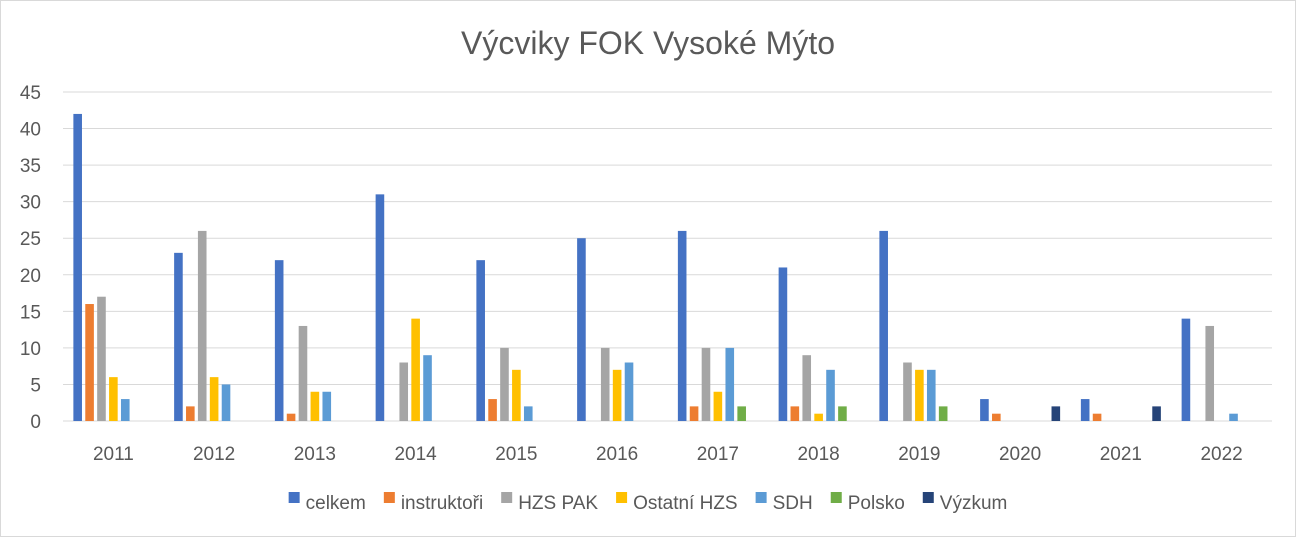 This screenshot has height=537, width=1296. What do you see at coordinates (30, 203) in the screenshot?
I see `y-tick-label: 30` at bounding box center [30, 203].